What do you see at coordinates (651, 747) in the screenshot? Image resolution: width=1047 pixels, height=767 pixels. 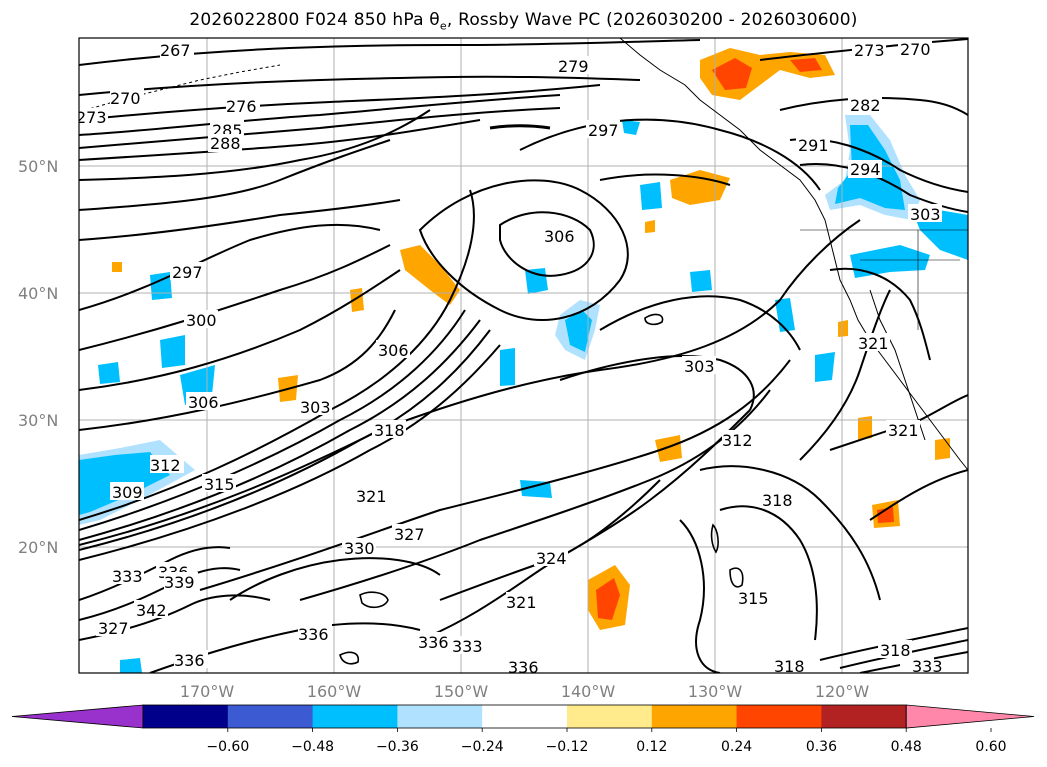 I see `colorbar-tick-label: 0.12` at bounding box center [651, 747].